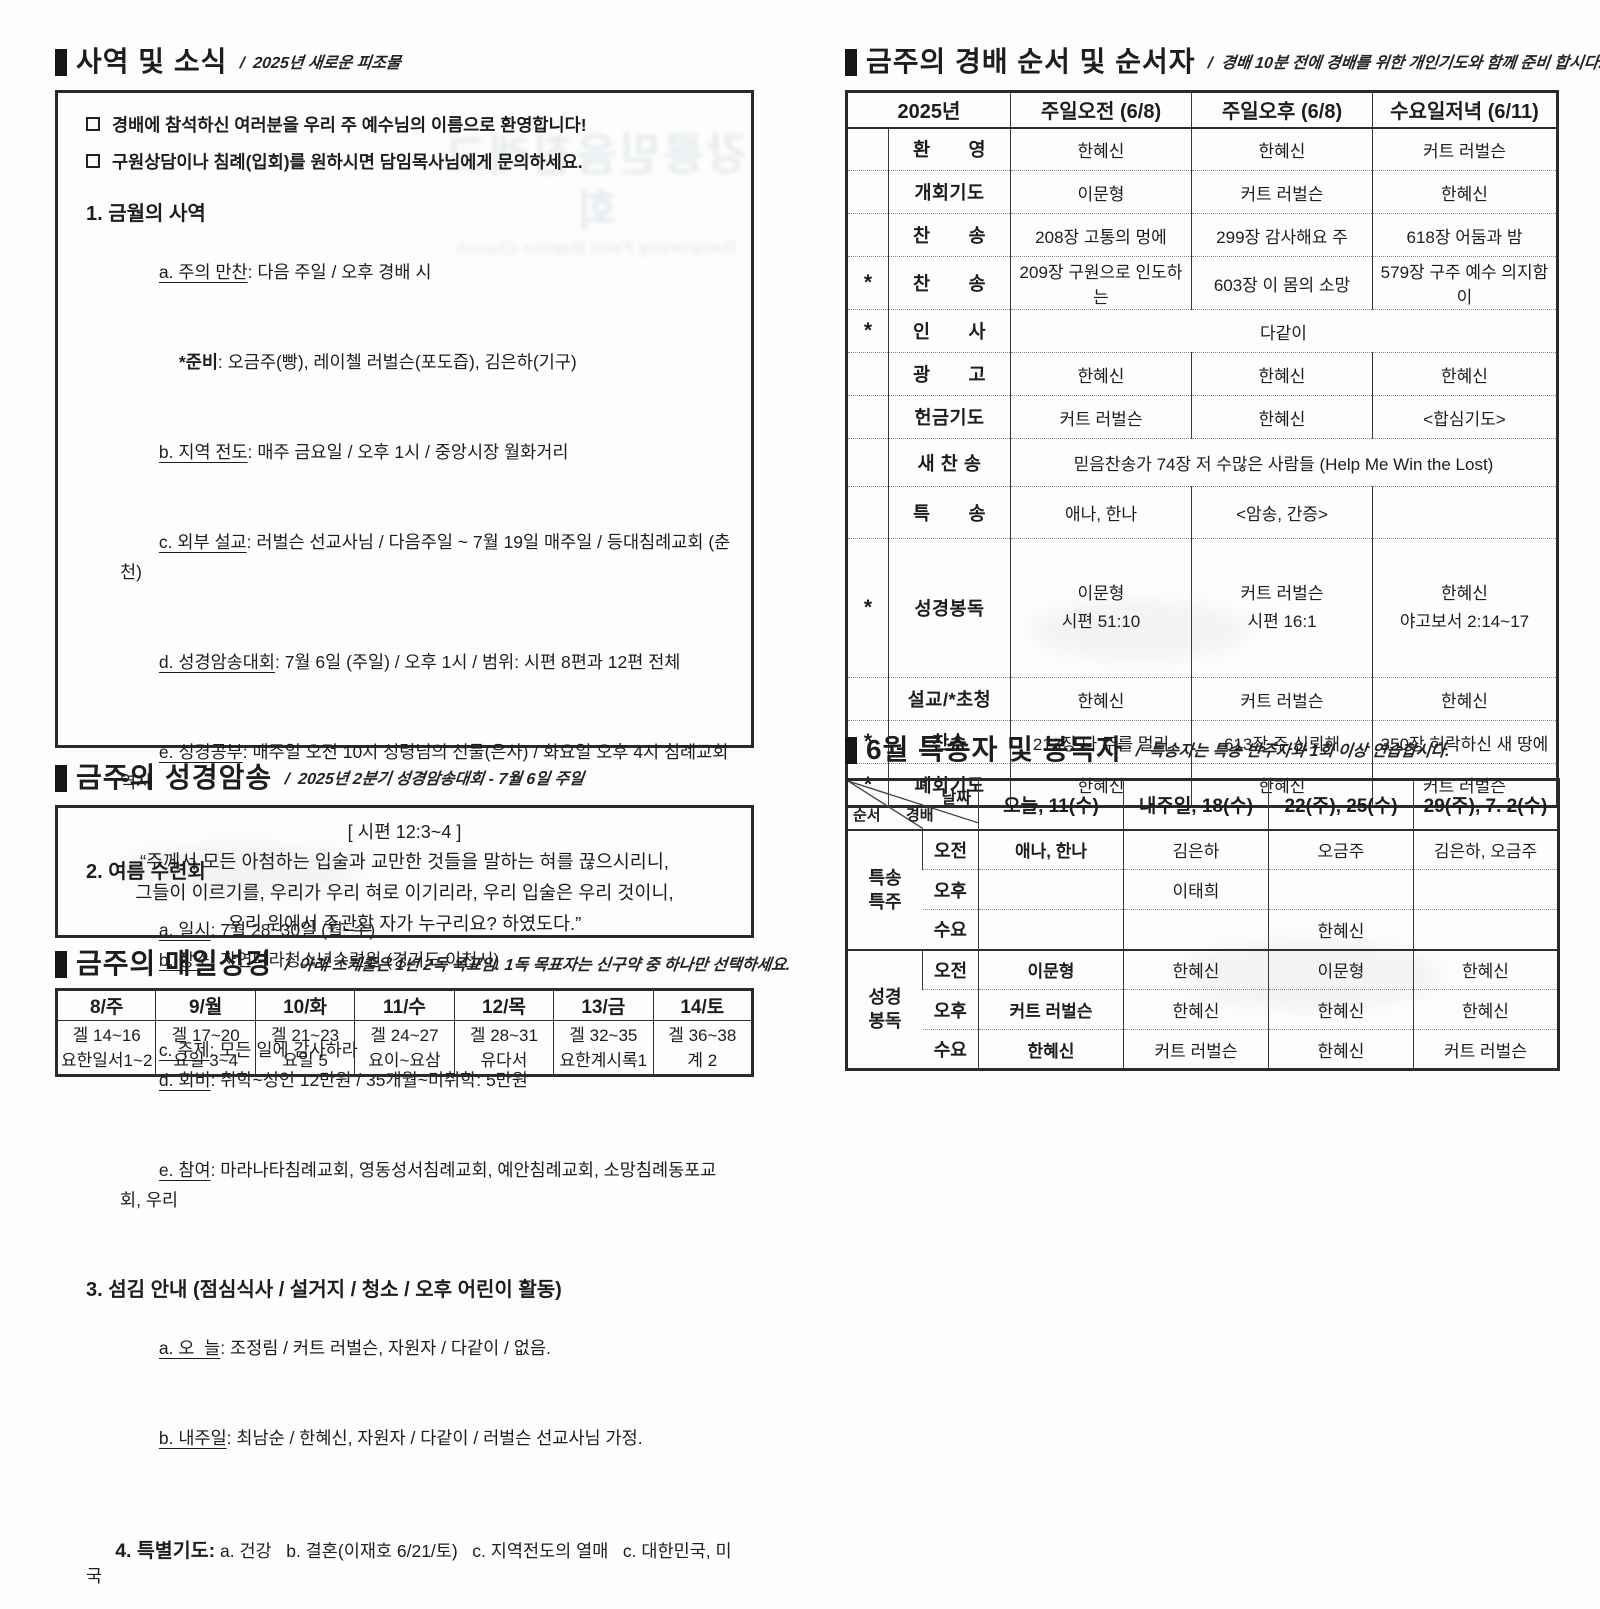 Image resolution: width=1600 pixels, height=1609 pixels. I want to click on daily-reading-cell: 겔 21~23 요일 5, so click(305, 1048).